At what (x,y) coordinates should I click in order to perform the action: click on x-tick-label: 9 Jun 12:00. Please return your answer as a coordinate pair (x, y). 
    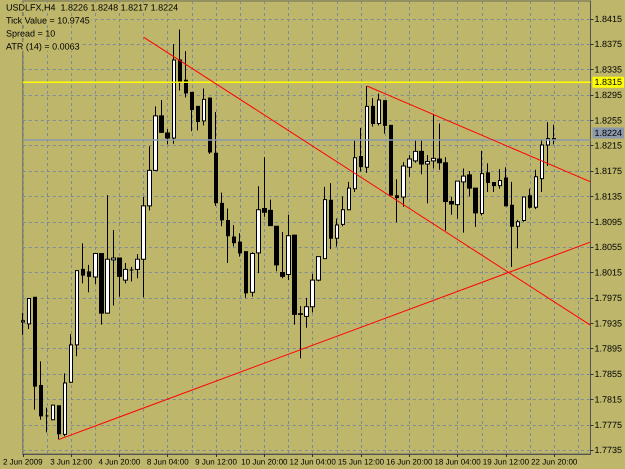
    Looking at the image, I should click on (216, 462).